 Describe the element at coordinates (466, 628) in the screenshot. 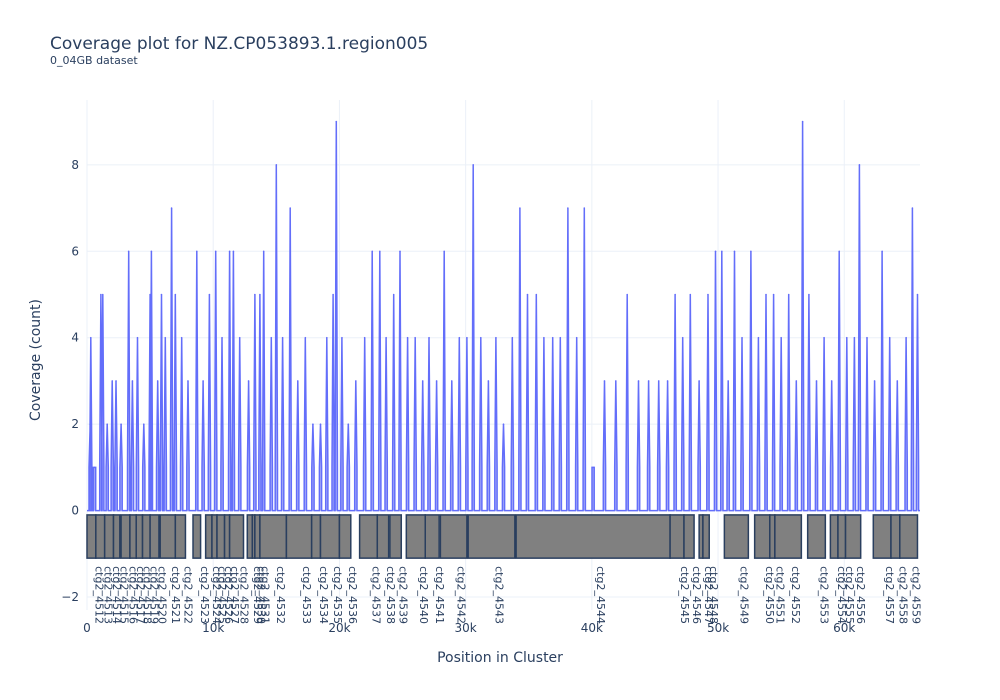

I see `x-tick-label: 30k` at that location.